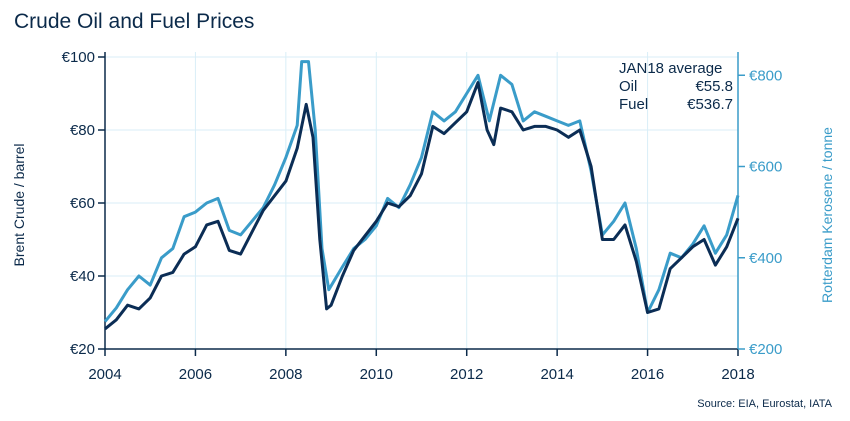  I want to click on annotation-fuel-value: €536.7, so click(710, 104).